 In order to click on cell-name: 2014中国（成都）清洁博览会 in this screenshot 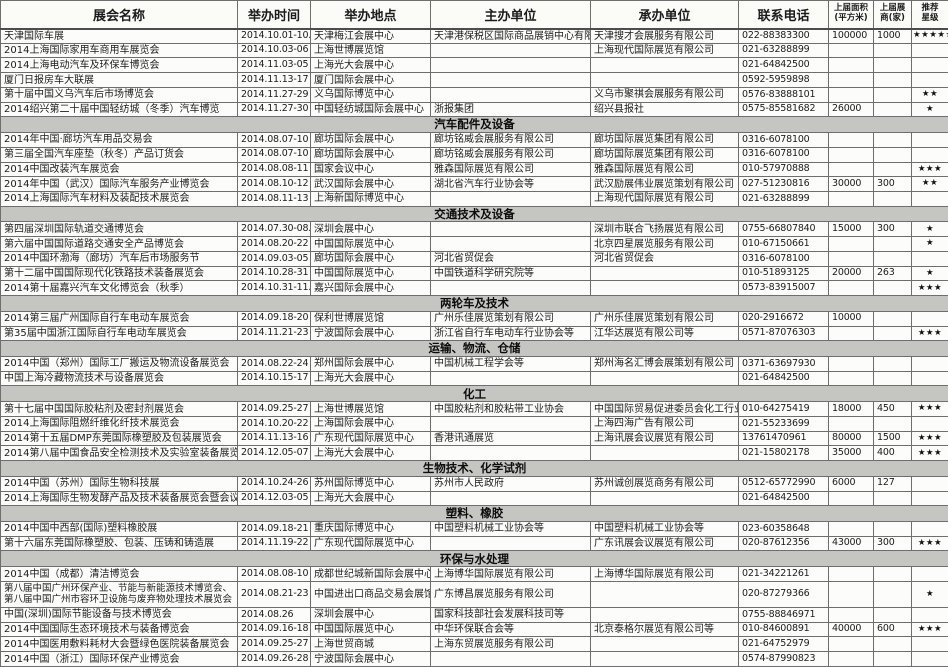, I will do `click(119, 574)`.